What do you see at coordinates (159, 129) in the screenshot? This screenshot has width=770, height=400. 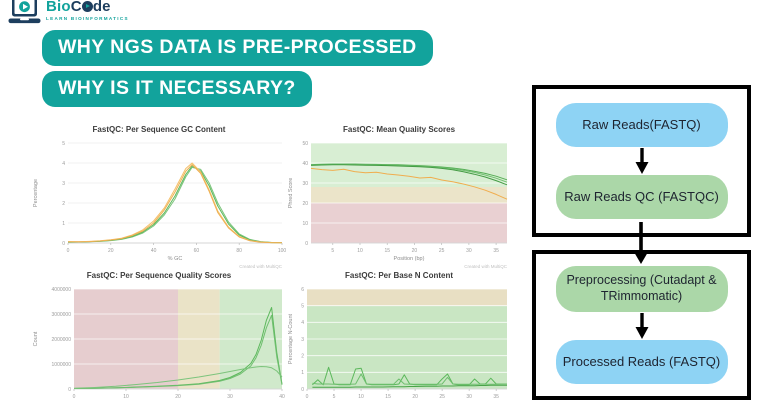 I see `chart-title: FastQC: Per Sequence GC Content` at bounding box center [159, 129].